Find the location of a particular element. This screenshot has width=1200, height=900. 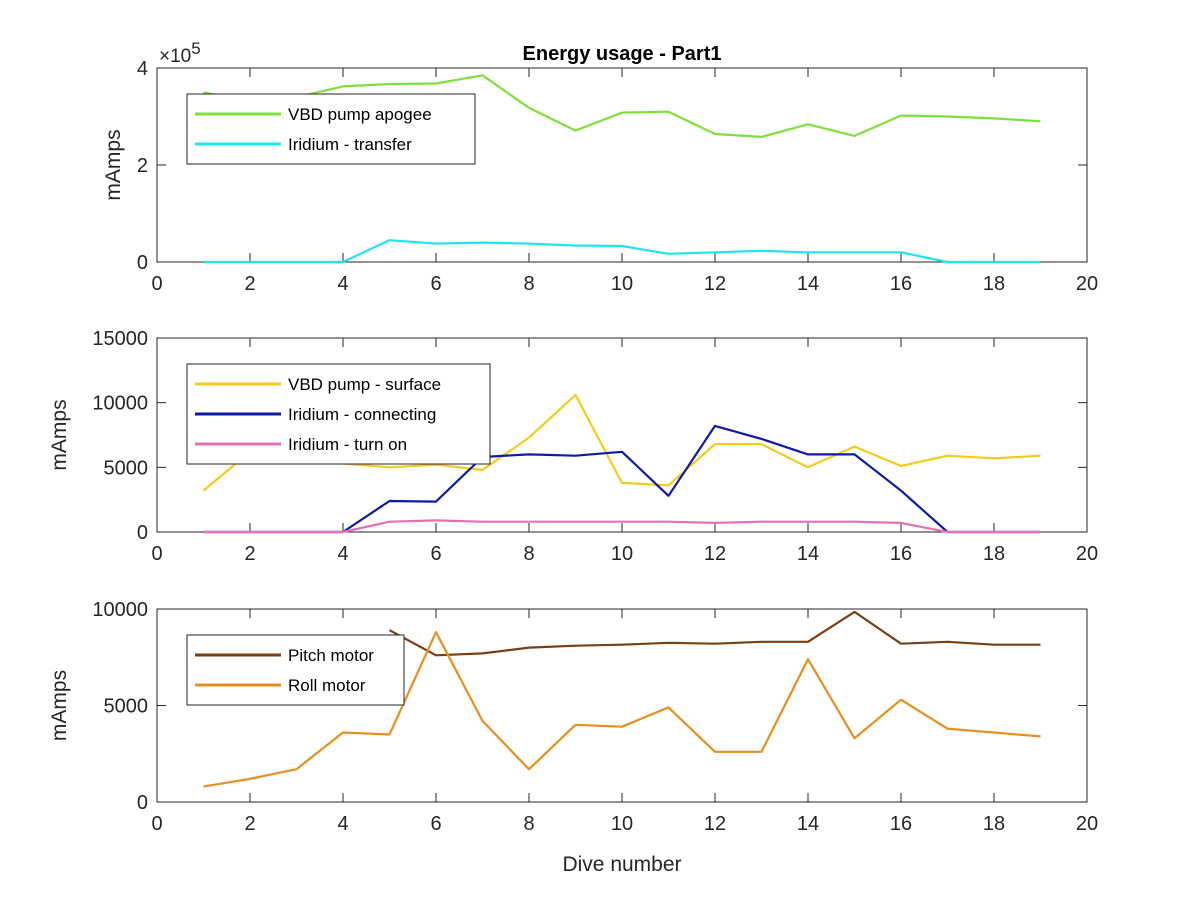

series-iridium-transfer is located at coordinates (622, 251).